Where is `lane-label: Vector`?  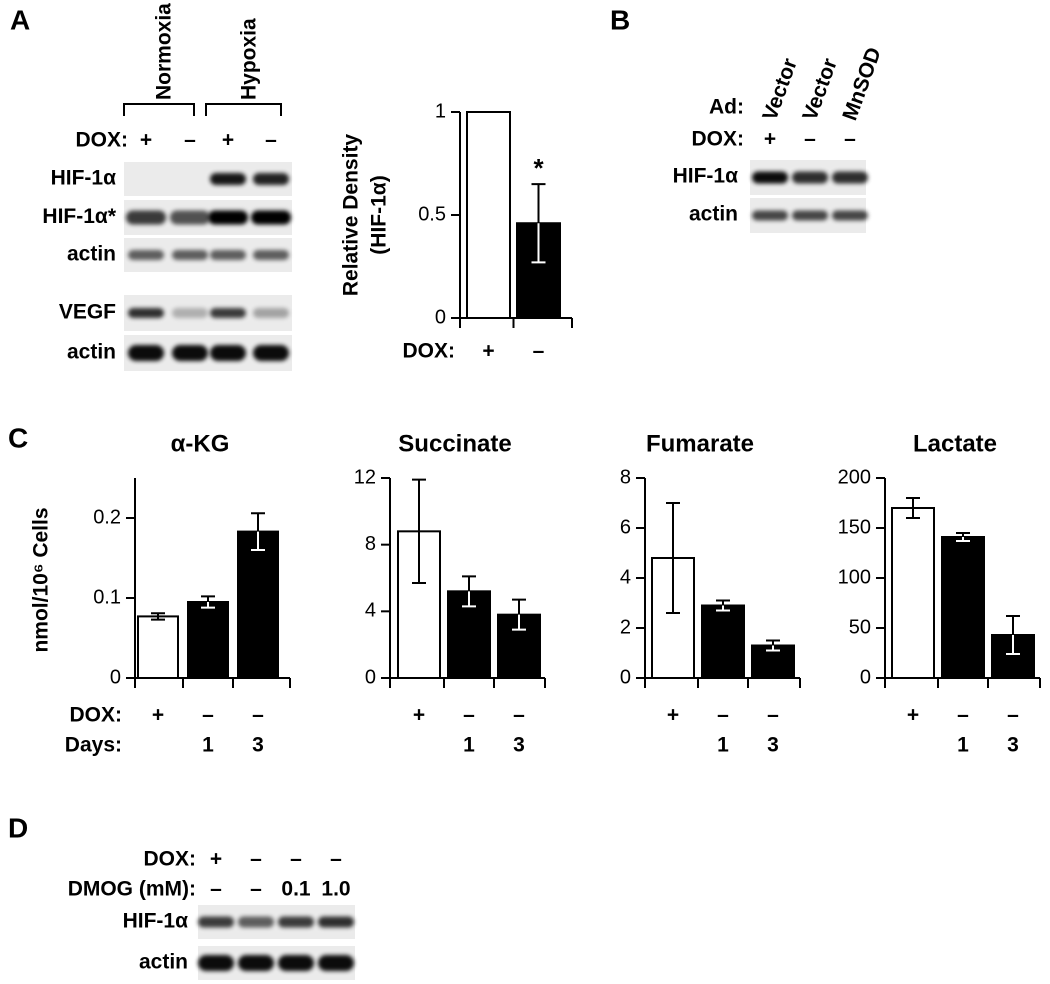 lane-label: Vector is located at coordinates (780, 89).